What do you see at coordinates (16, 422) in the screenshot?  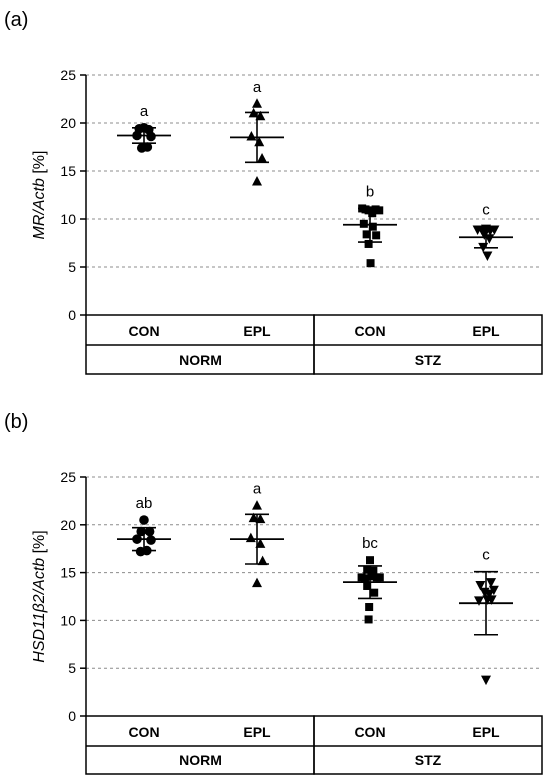 I see `panel-label: (b)` at bounding box center [16, 422].